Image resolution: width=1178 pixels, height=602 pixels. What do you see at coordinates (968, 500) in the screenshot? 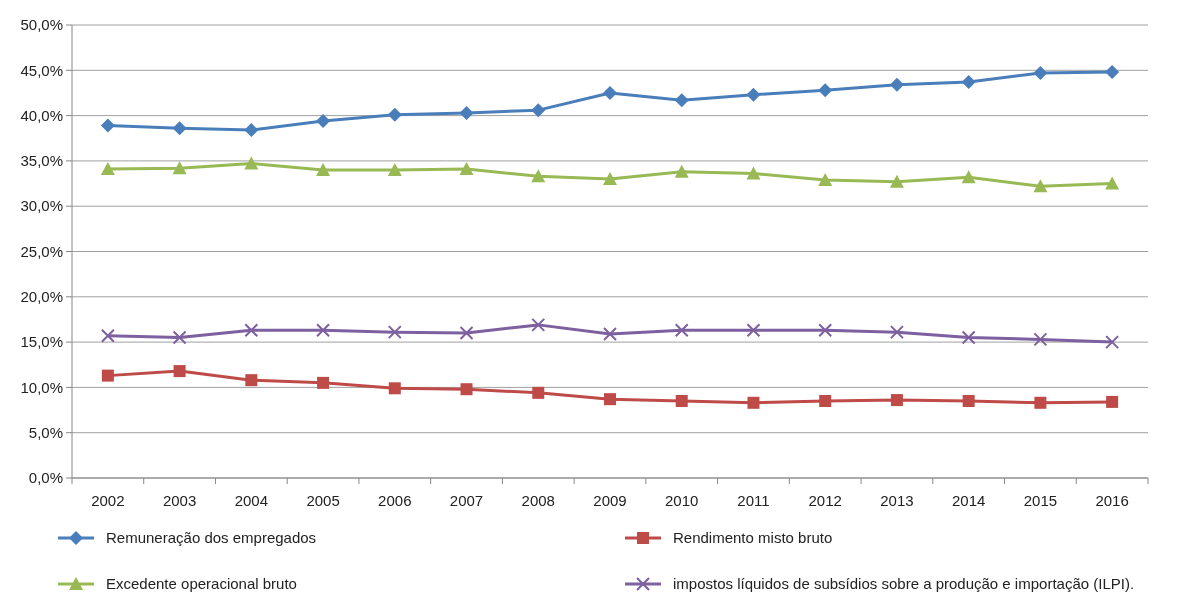
I see `x-tick-label: 2014` at bounding box center [968, 500].